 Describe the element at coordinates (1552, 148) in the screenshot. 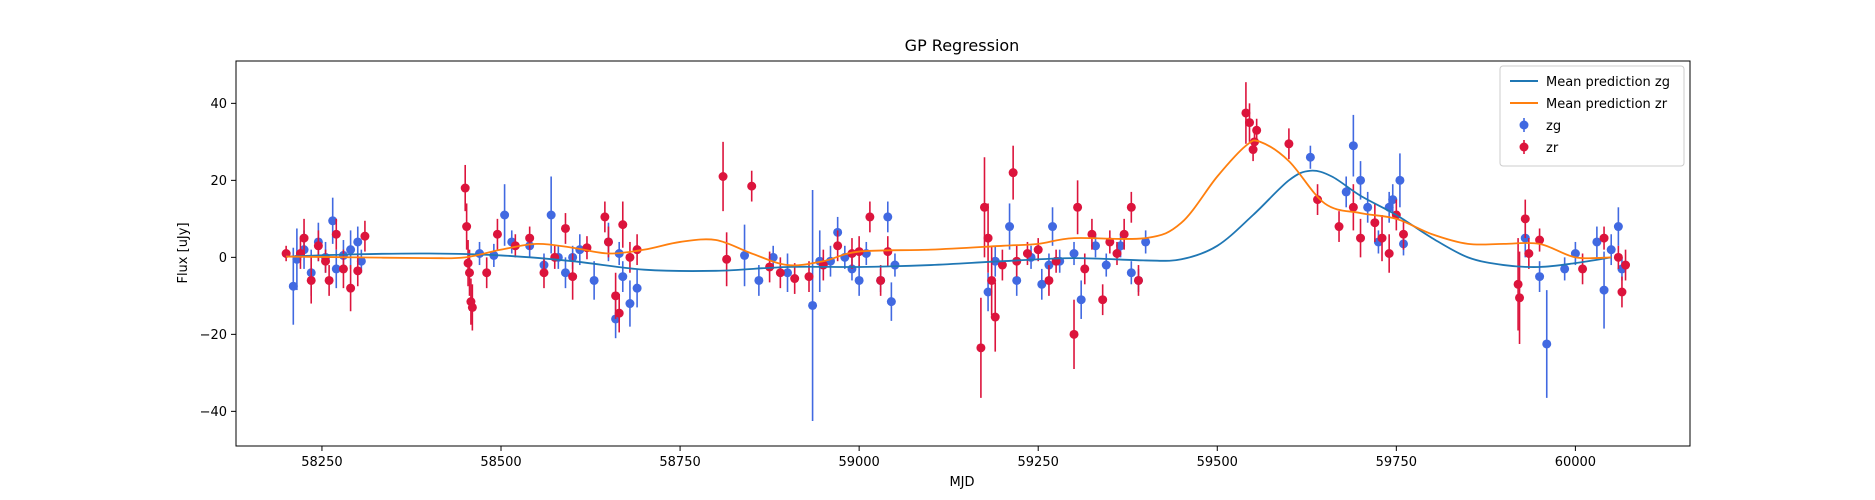

I see `legend-label: zr` at that location.